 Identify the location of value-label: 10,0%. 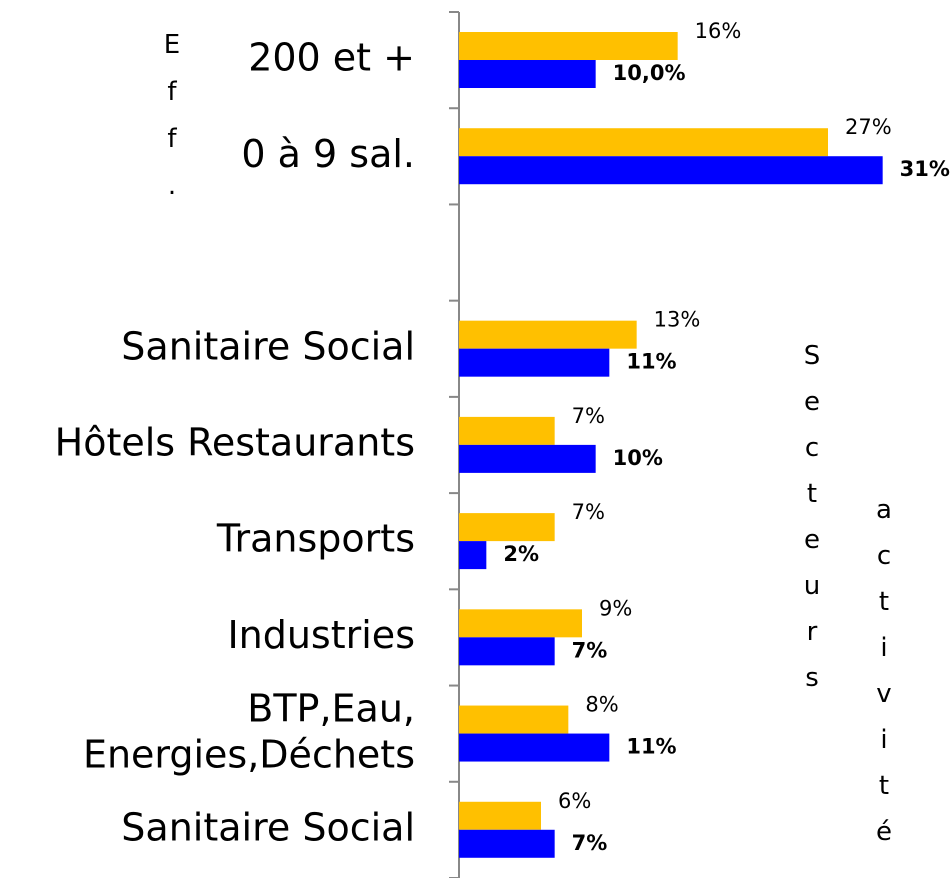
(649, 73).